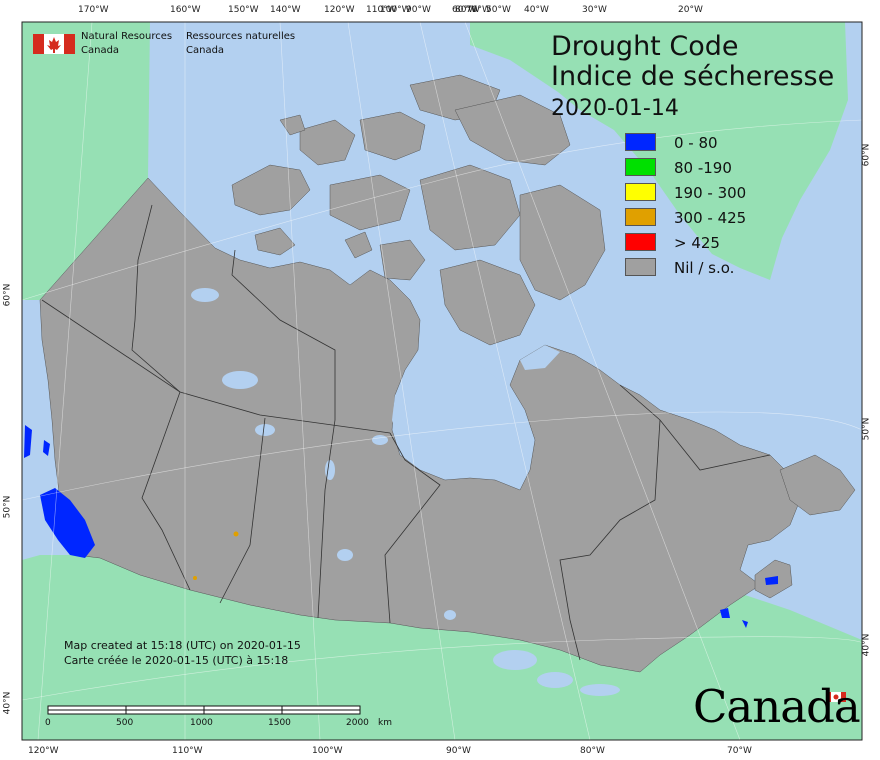 Image resolution: width=880 pixels, height=760 pixels. I want to click on scale-label: 1500, so click(279, 723).